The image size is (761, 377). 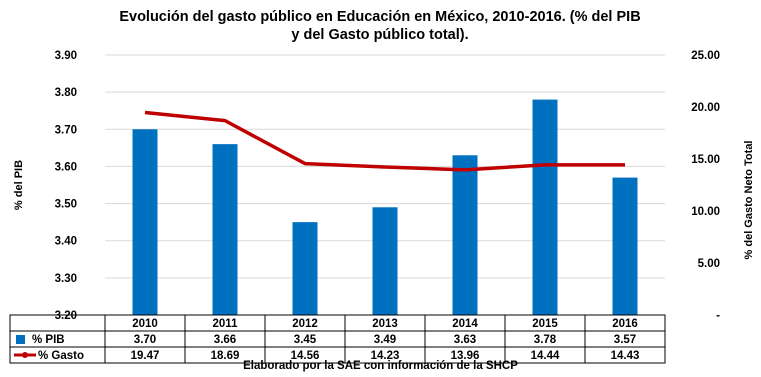 I want to click on data-label-gasto: 13.96, so click(x=465, y=356).